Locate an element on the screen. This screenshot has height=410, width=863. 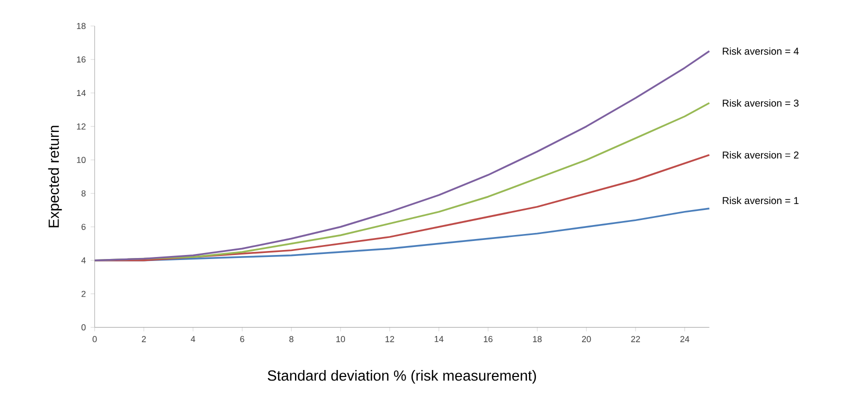
y-tick-label: 4 is located at coordinates (83, 260).